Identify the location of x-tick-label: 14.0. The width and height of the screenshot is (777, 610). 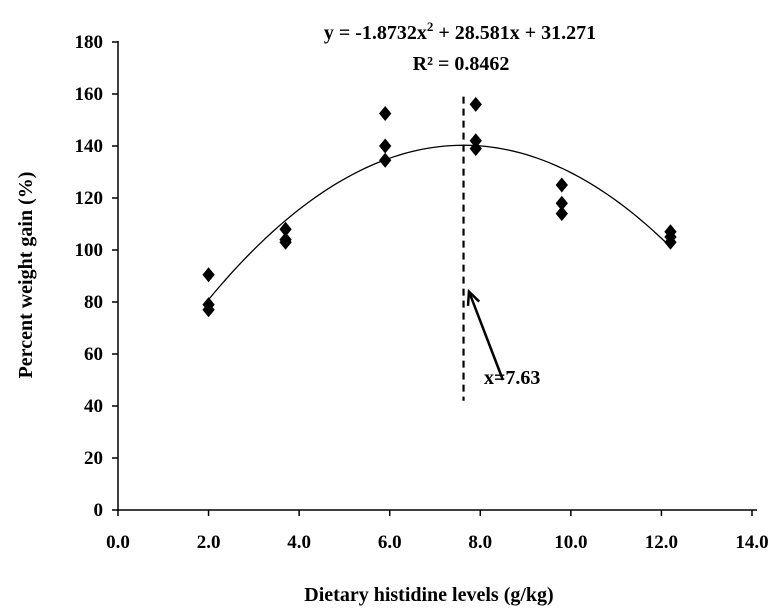
(751, 542).